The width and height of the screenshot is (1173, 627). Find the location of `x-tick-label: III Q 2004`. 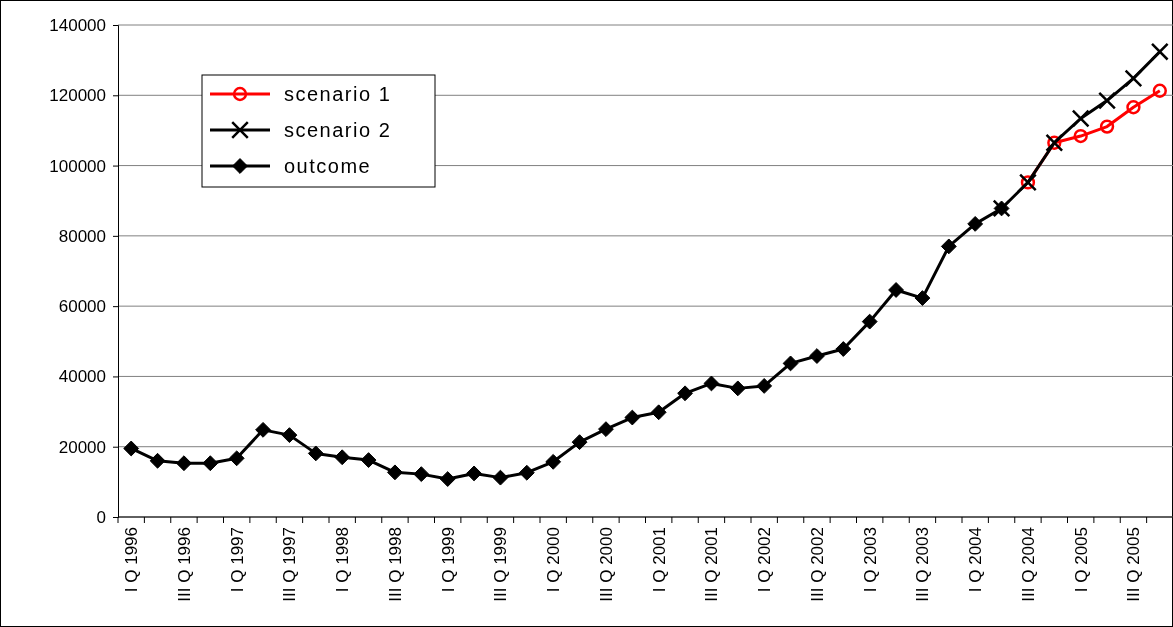

x-tick-label: III Q 2004 is located at coordinates (1028, 564).